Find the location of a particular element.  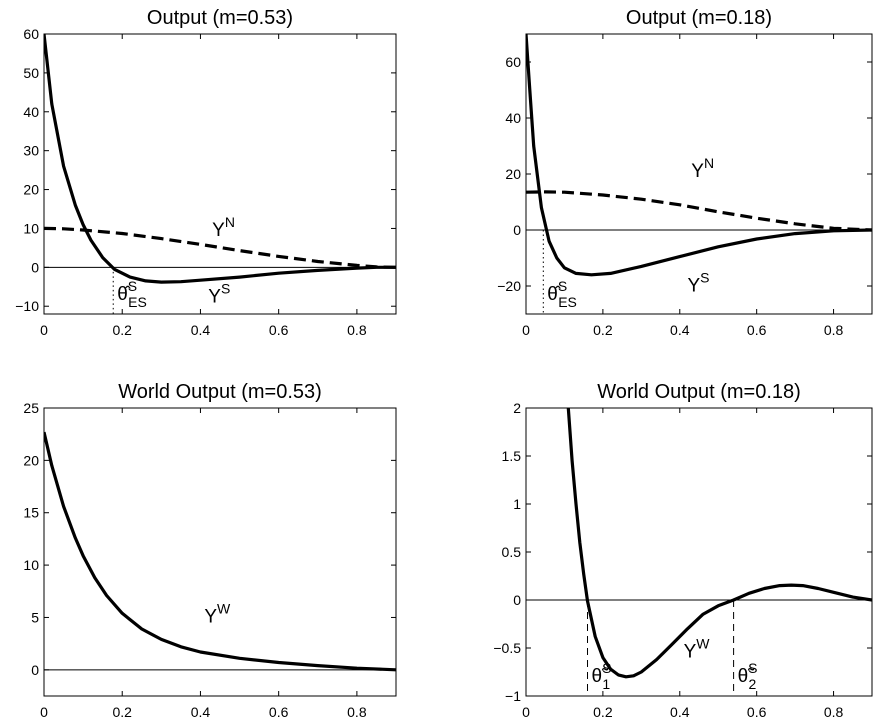

threshold-label-sub: 2 is located at coordinates (753, 684).